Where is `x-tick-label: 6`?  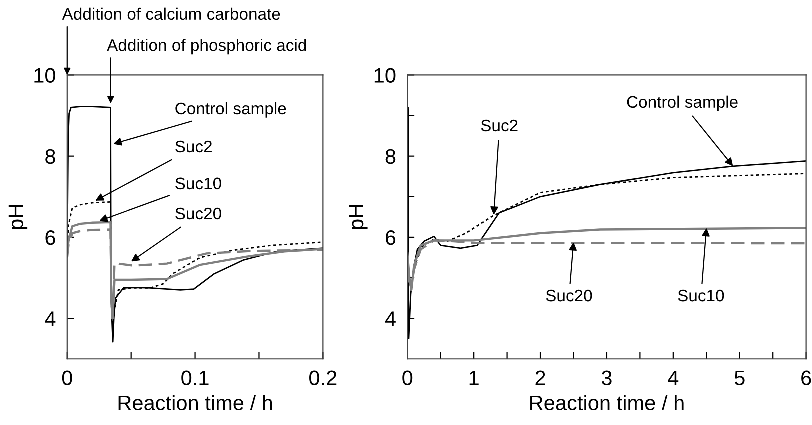 x-tick-label: 6 is located at coordinates (807, 378).